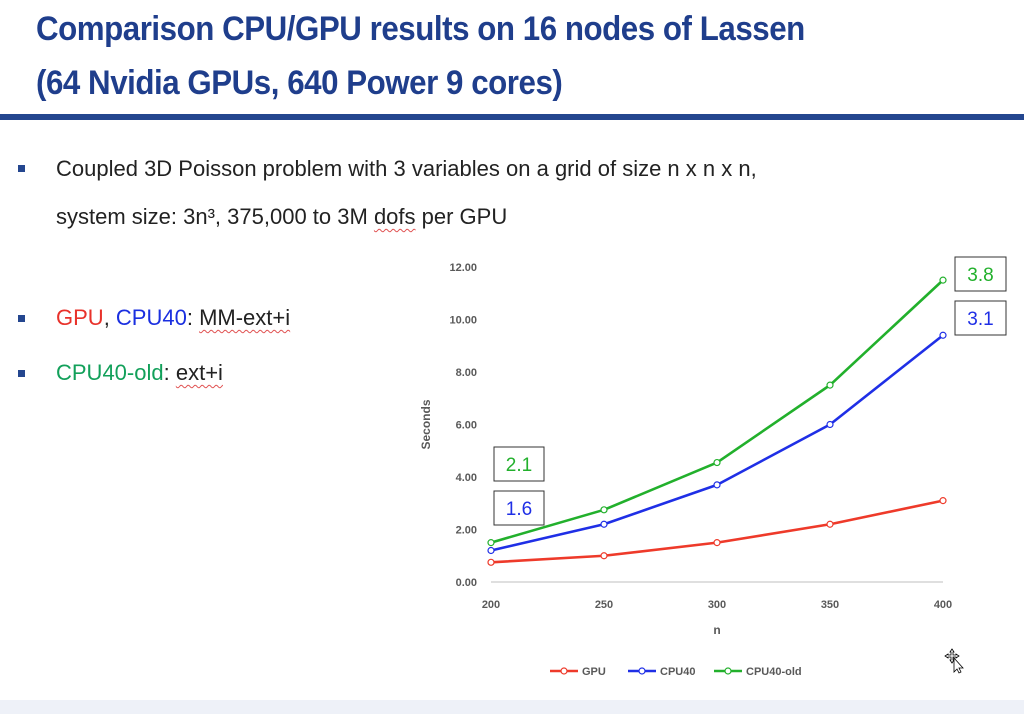  Describe the element at coordinates (716, 630) in the screenshot. I see `x-axis-label: n` at that location.